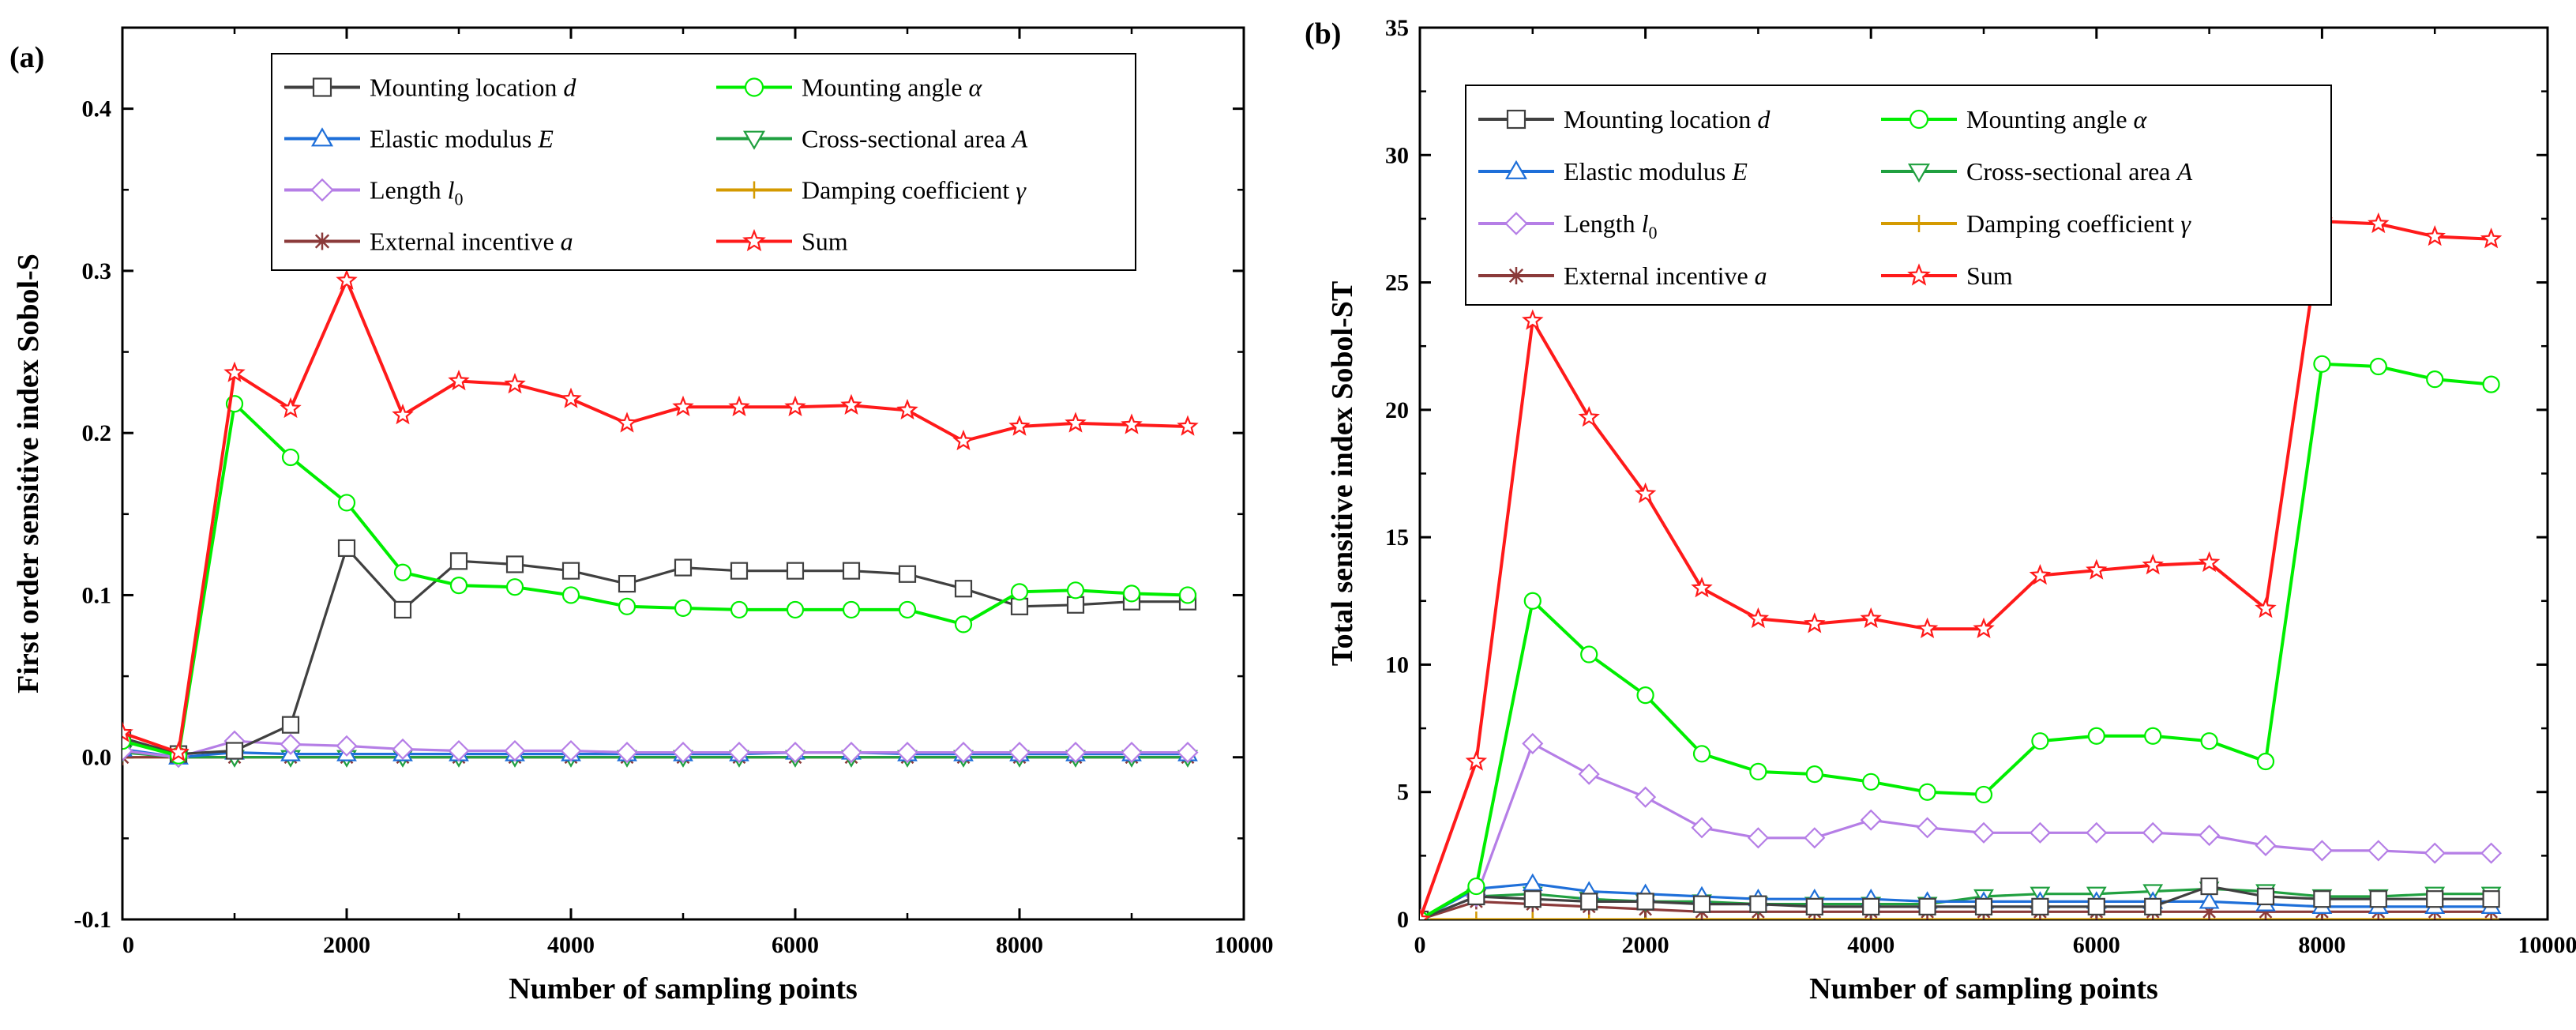  What do you see at coordinates (2036, 223) in the screenshot?
I see `panel-b-legend-entry-gamma: Damping coefficient γ` at bounding box center [2036, 223].